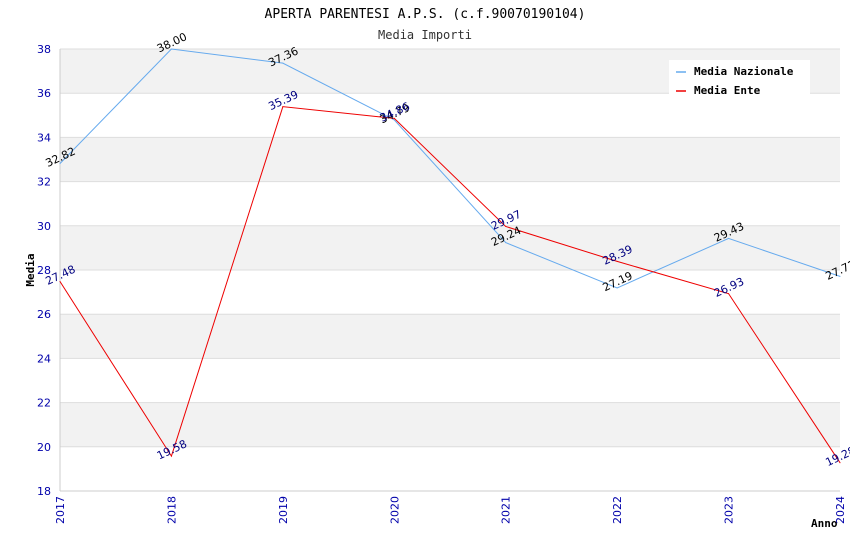  What do you see at coordinates (60, 510) in the screenshot?
I see `x-tick-label: 2017` at bounding box center [60, 510].